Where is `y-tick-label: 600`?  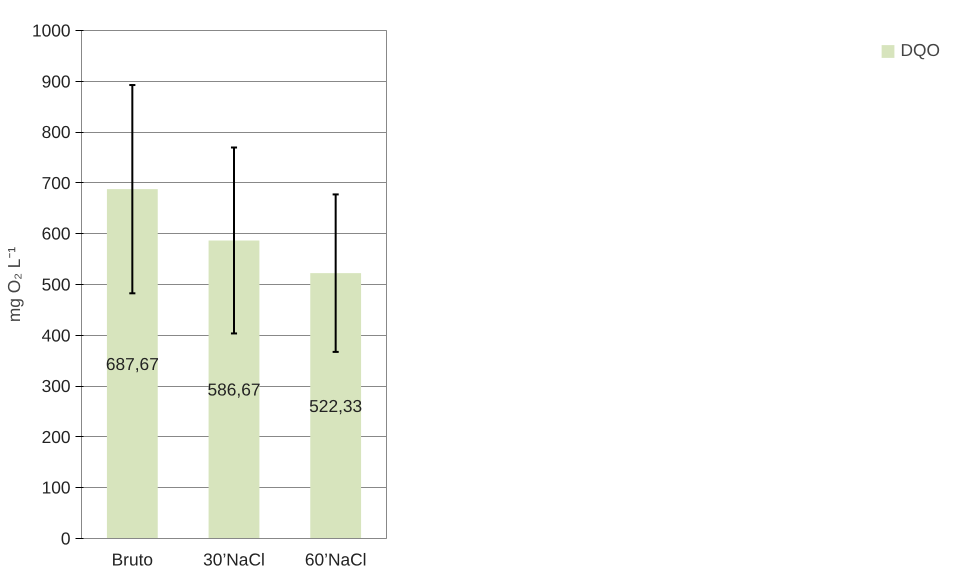
y-tick-label: 600 is located at coordinates (56, 234).